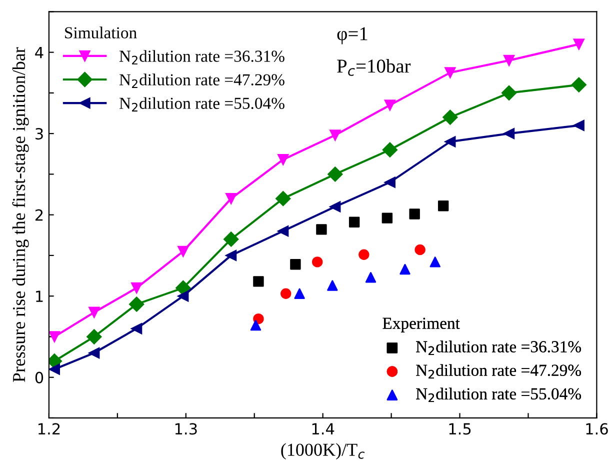 This screenshot has width=612, height=467. What do you see at coordinates (39, 52) in the screenshot?
I see `y-tick-label: 4` at bounding box center [39, 52].